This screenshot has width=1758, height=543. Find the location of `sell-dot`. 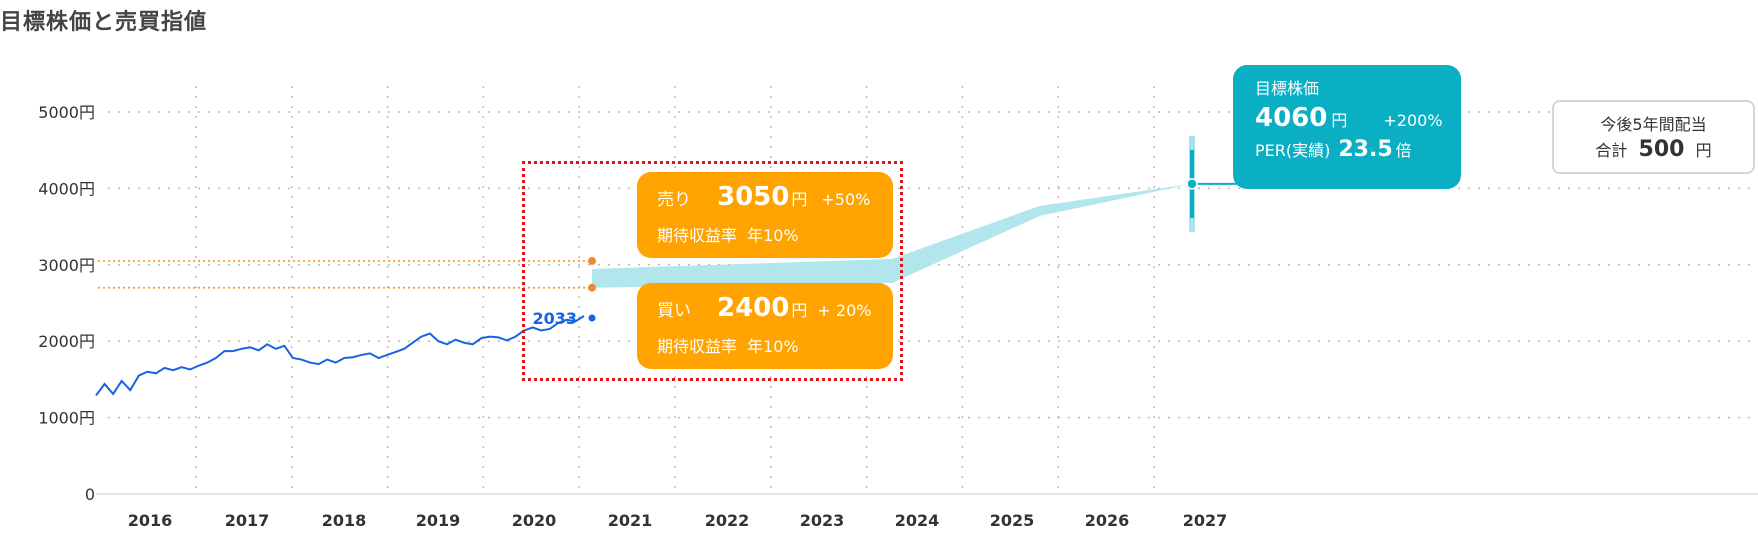

sell-dot is located at coordinates (592, 260).